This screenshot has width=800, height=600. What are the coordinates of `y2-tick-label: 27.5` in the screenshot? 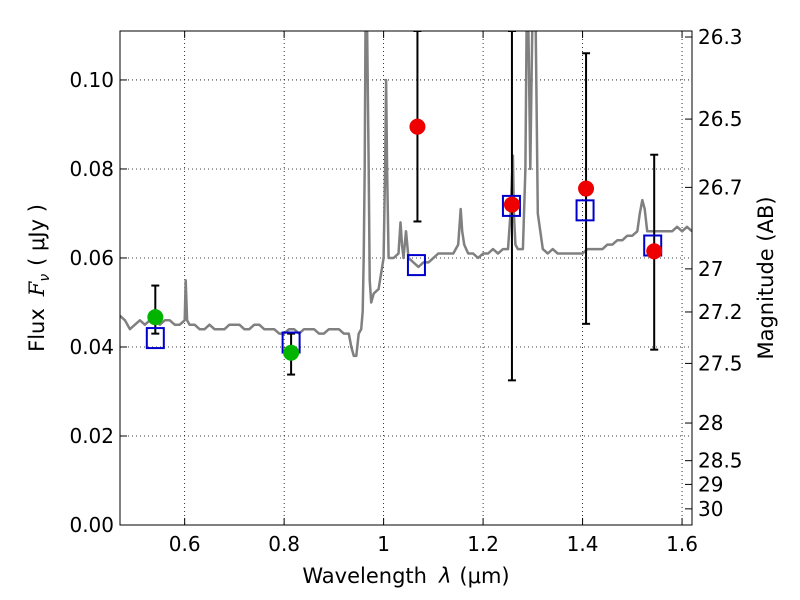 It's located at (720, 363).